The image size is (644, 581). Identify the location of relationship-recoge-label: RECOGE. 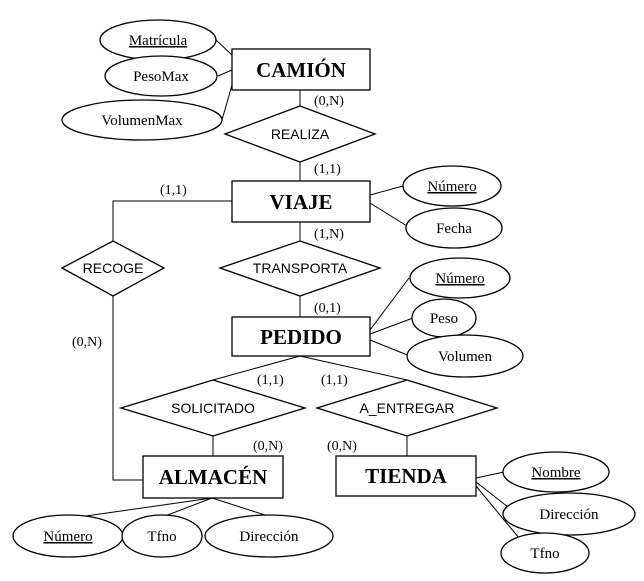
(113, 268).